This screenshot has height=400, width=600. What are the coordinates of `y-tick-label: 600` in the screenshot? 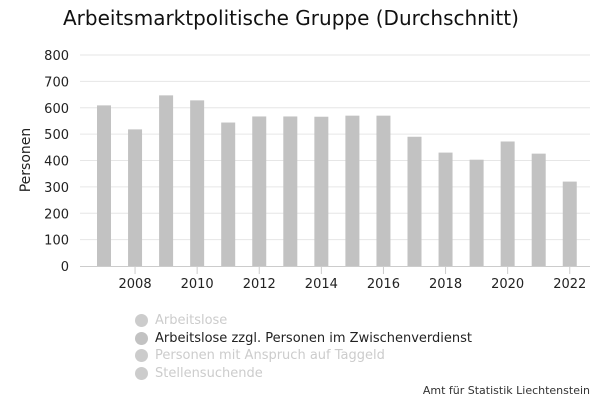 It's located at (56, 109).